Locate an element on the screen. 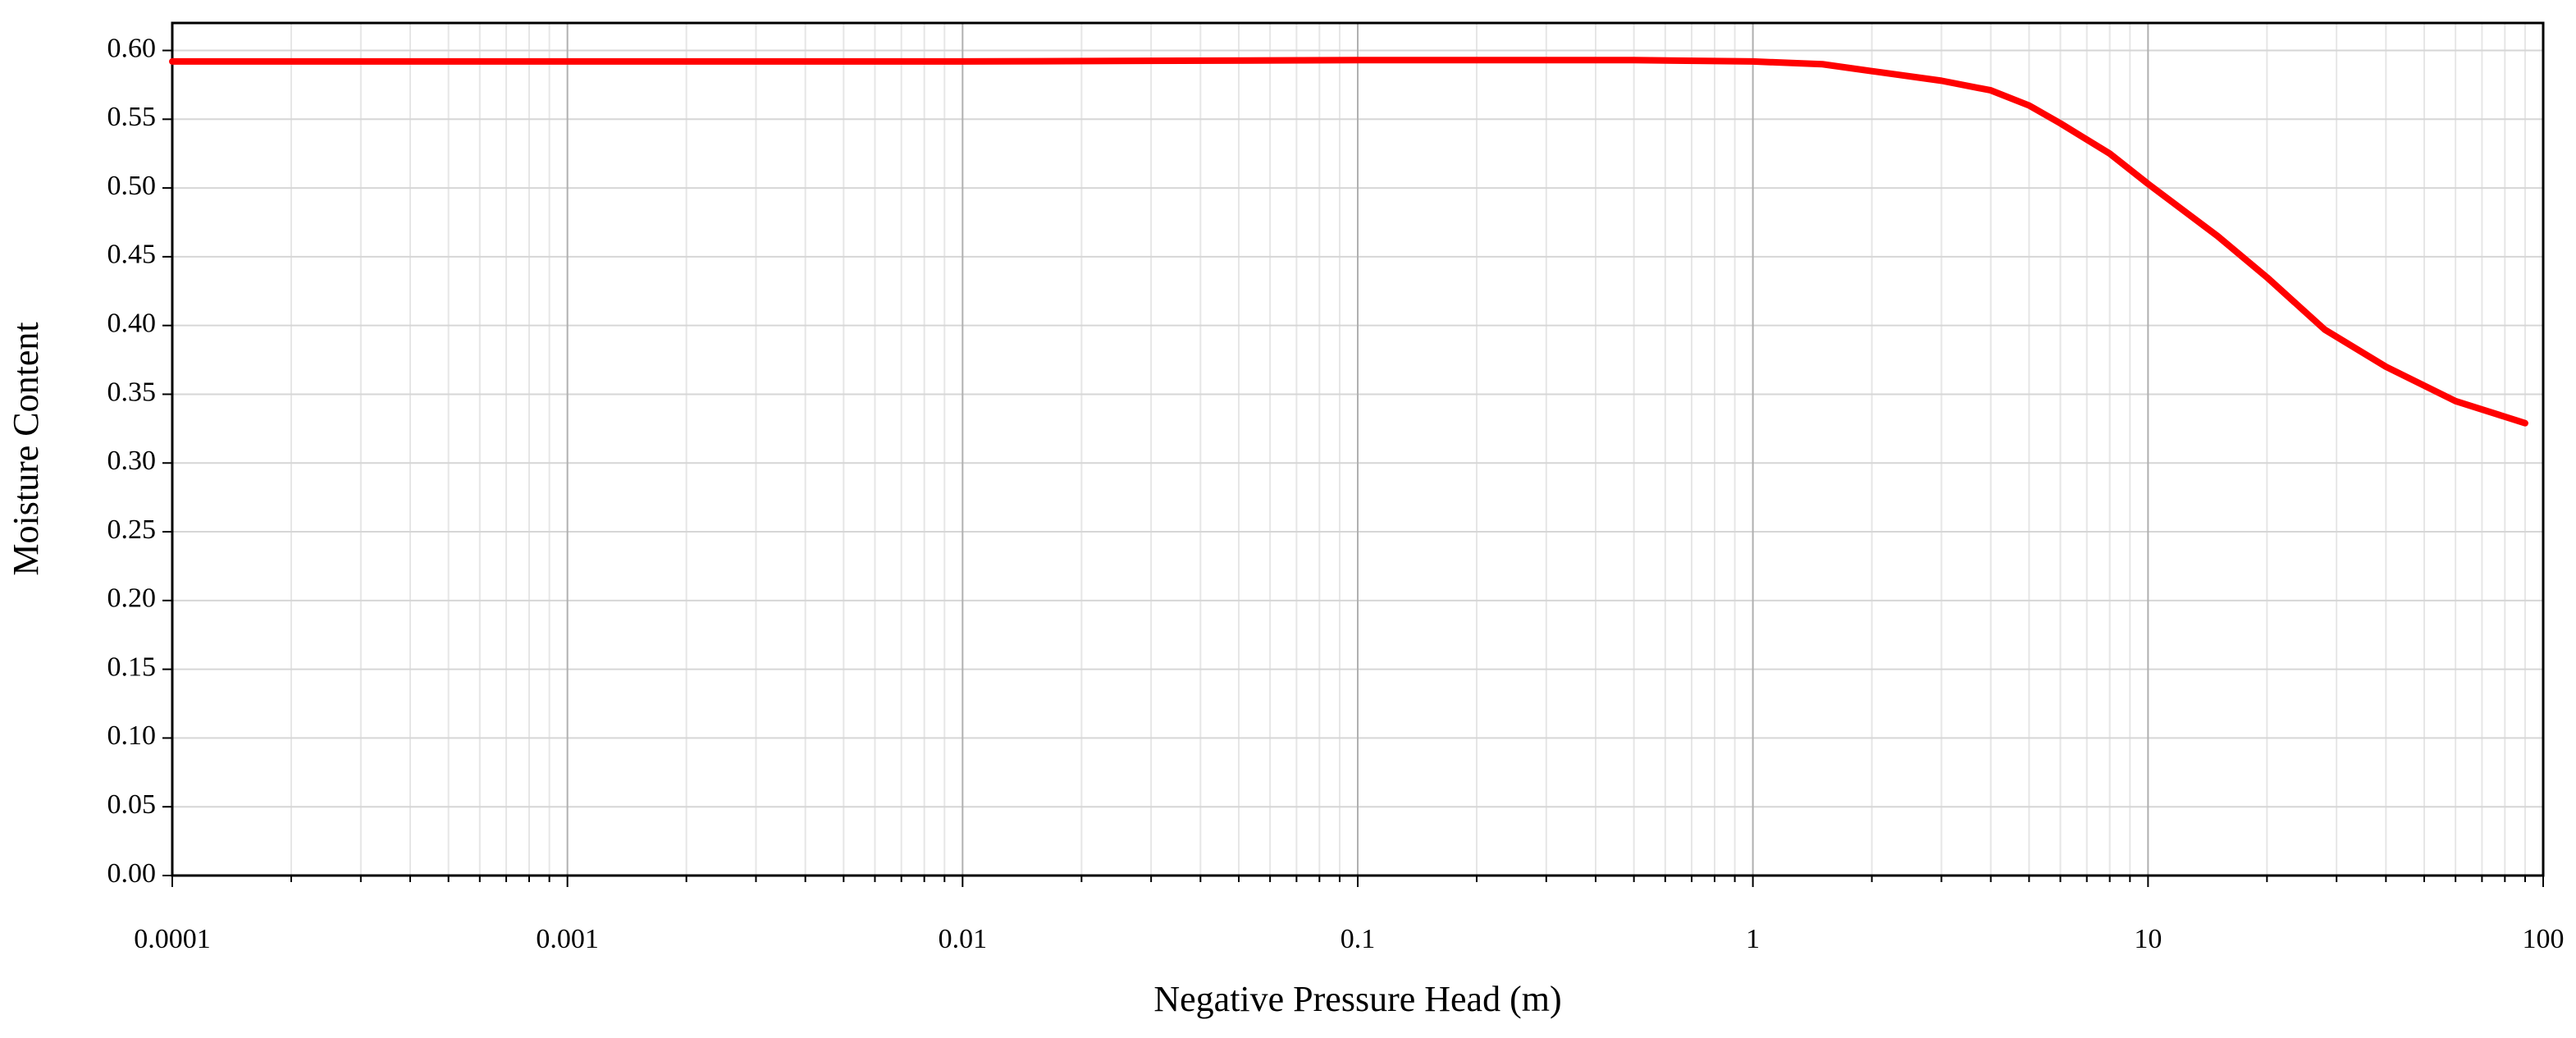 The image size is (2576, 1038). y-tick-label: 0.35 is located at coordinates (132, 392).